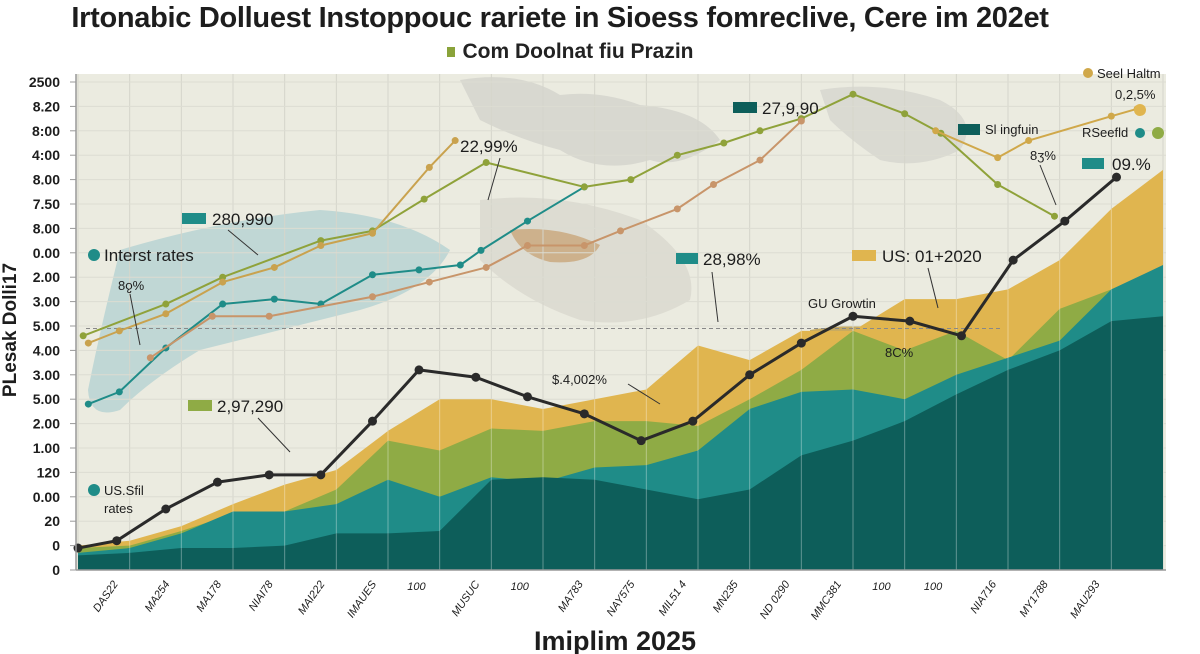 The image size is (1200, 654). I want to click on x-tick-label: MA254, so click(158, 596).